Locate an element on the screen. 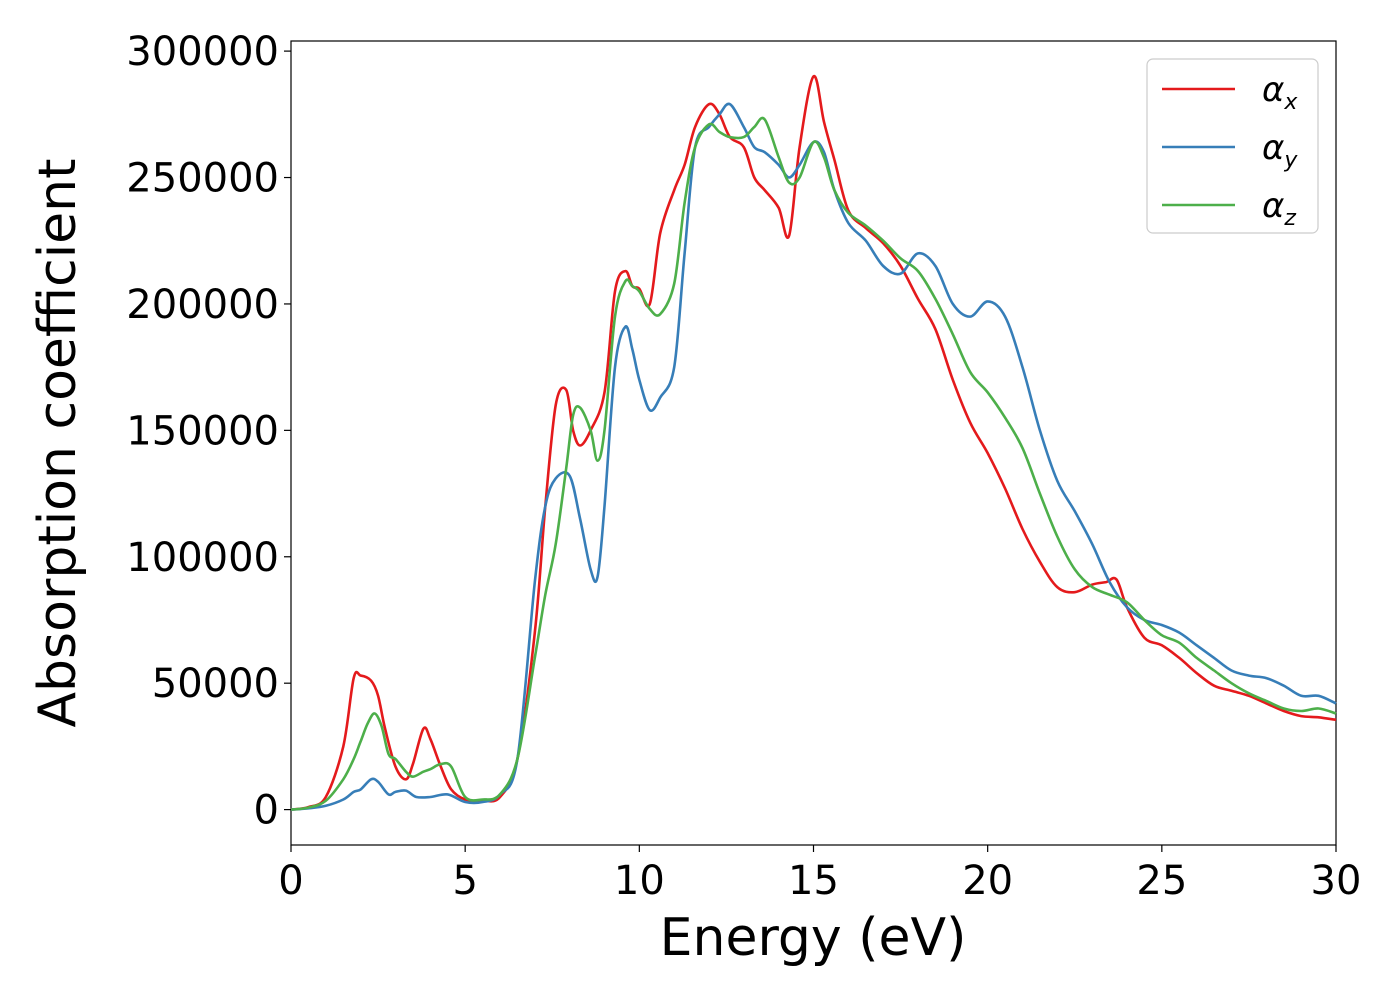  x-tick-label: 10 is located at coordinates (639, 881).